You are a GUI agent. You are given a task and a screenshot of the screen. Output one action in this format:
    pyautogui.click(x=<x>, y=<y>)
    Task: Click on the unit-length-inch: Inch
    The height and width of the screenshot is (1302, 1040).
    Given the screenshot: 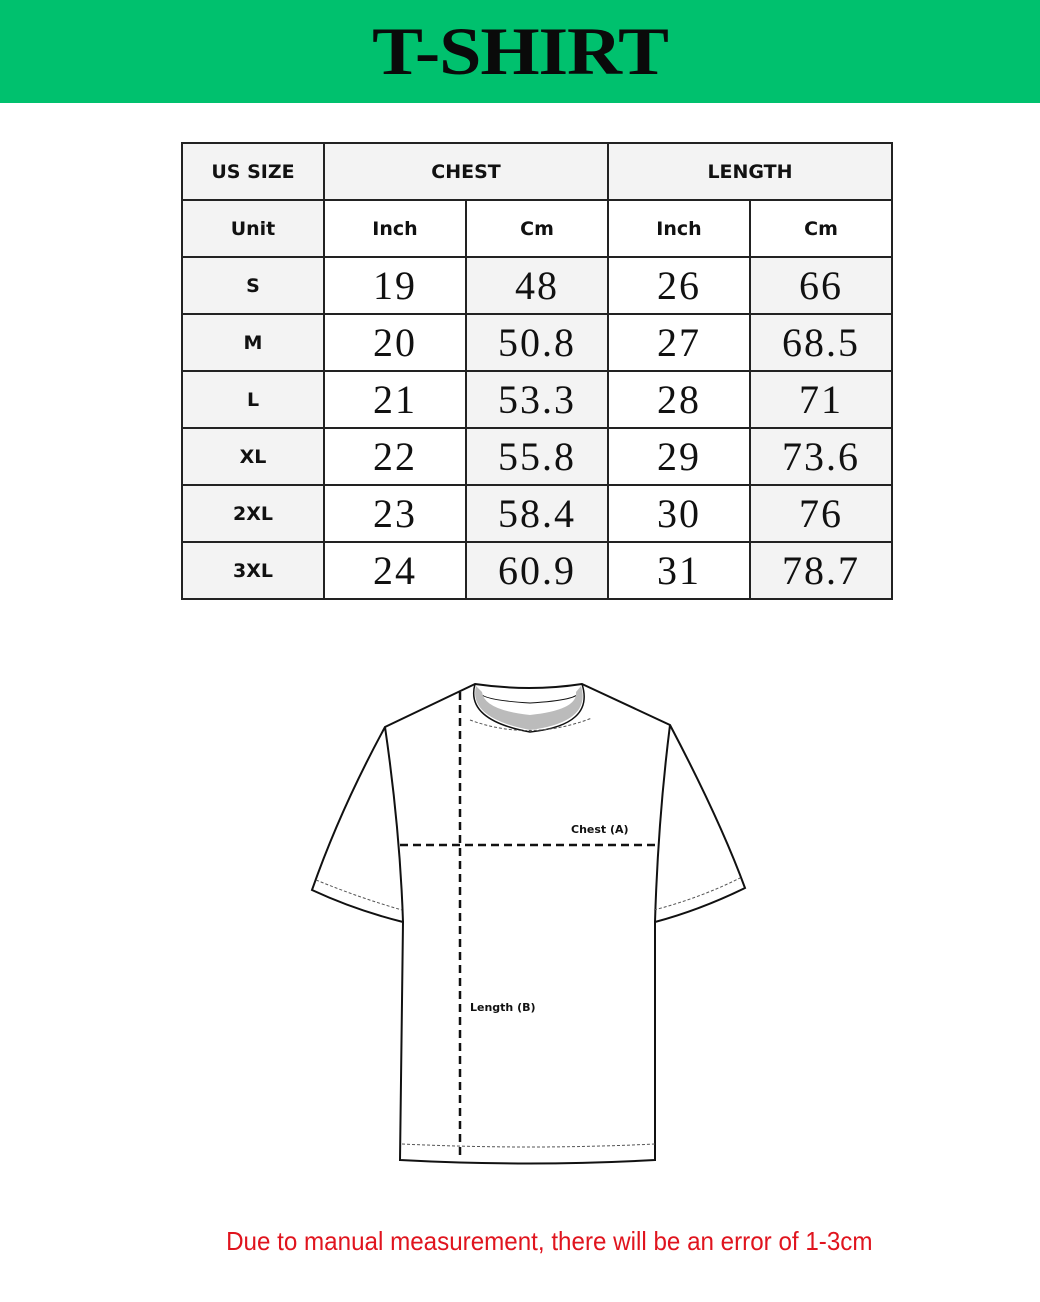 What is the action you would take?
    pyautogui.click(x=679, y=228)
    